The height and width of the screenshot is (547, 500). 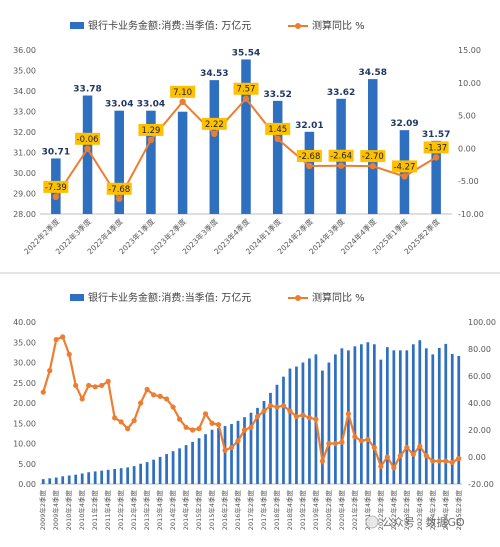 I want to click on y-right-tick-label: 10.00, so click(x=469, y=83).